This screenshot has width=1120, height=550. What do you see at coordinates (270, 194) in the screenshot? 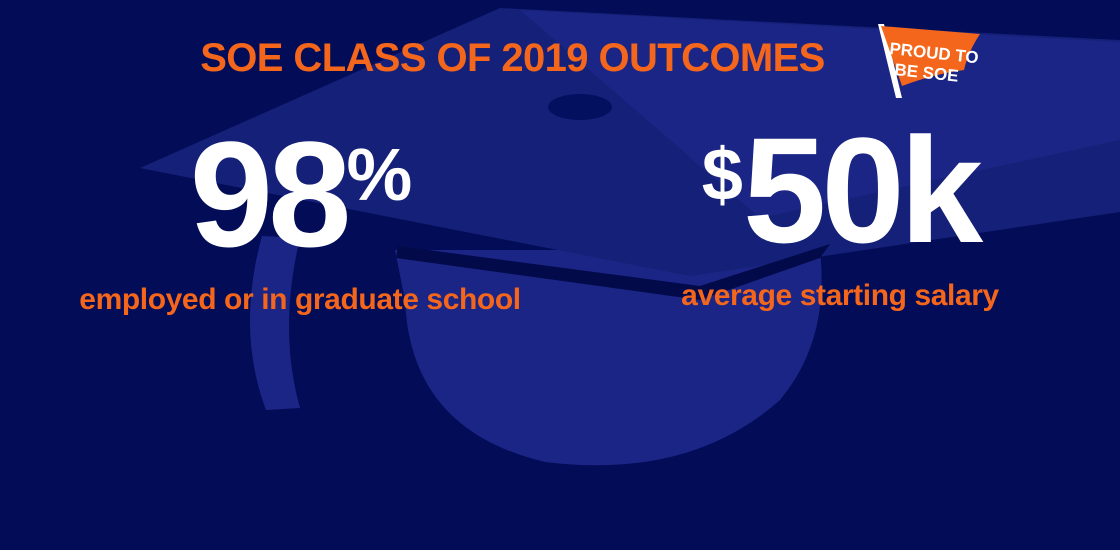
I see `stat-employed-number: 98` at bounding box center [270, 194].